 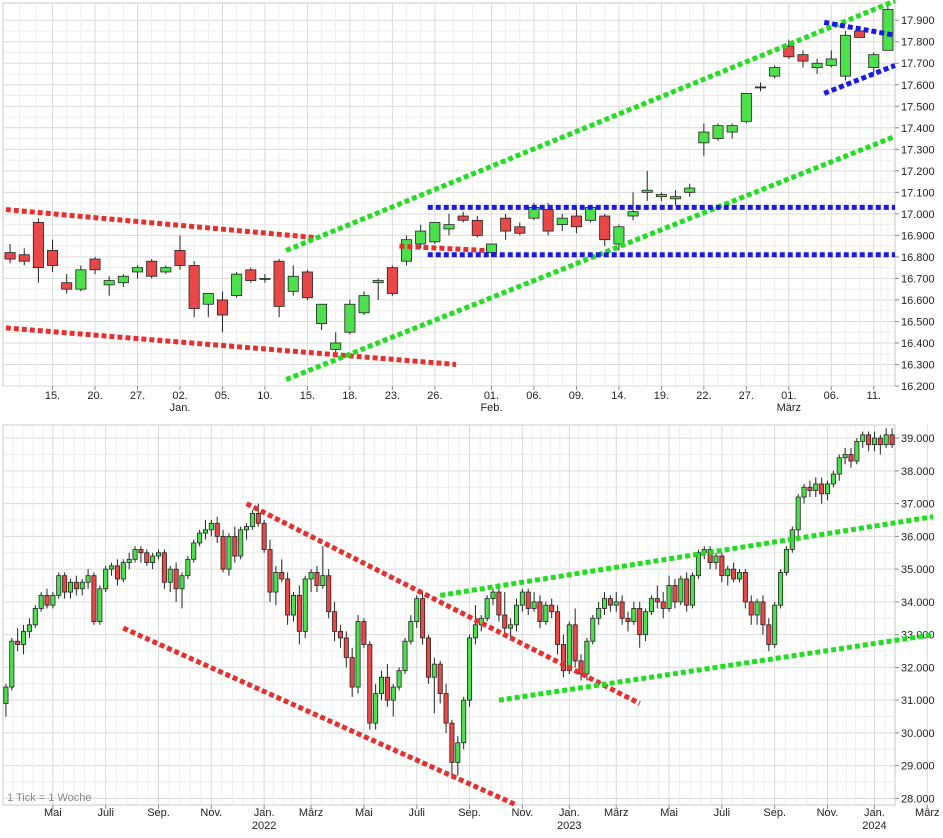 I want to click on month-label: März, so click(x=789, y=408).